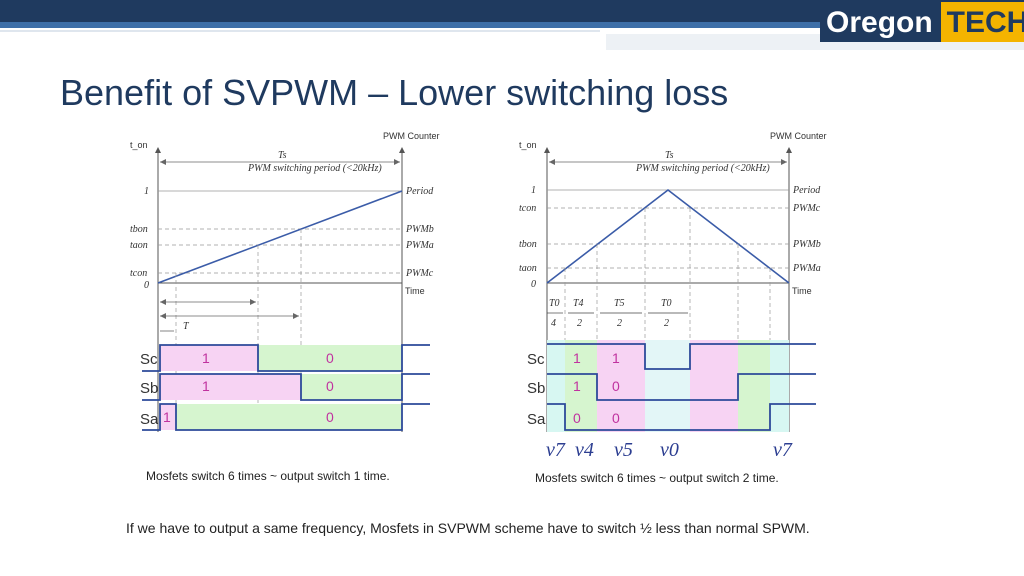  I want to click on vector-v4: v4, so click(584, 450).